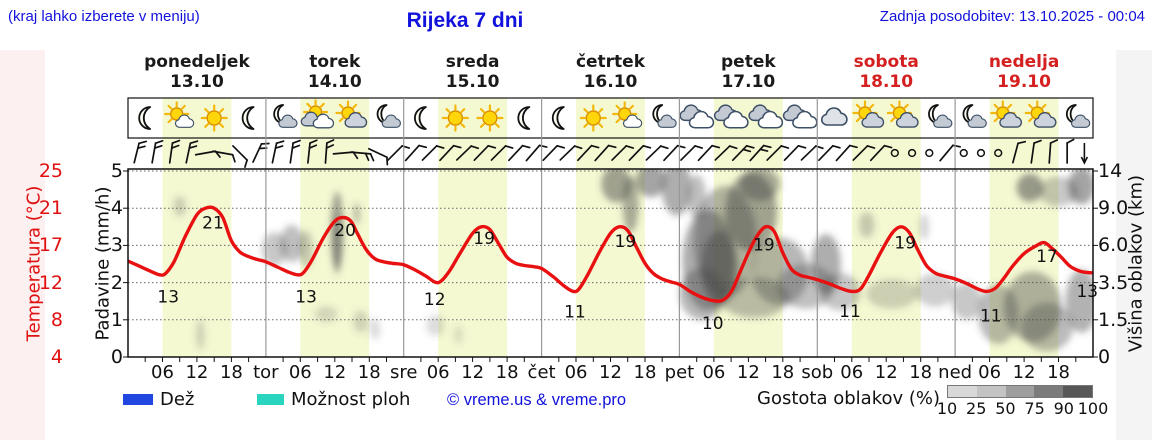 Image resolution: width=1152 pixels, height=443 pixels. I want to click on axis-tick: 1, so click(116, 319).